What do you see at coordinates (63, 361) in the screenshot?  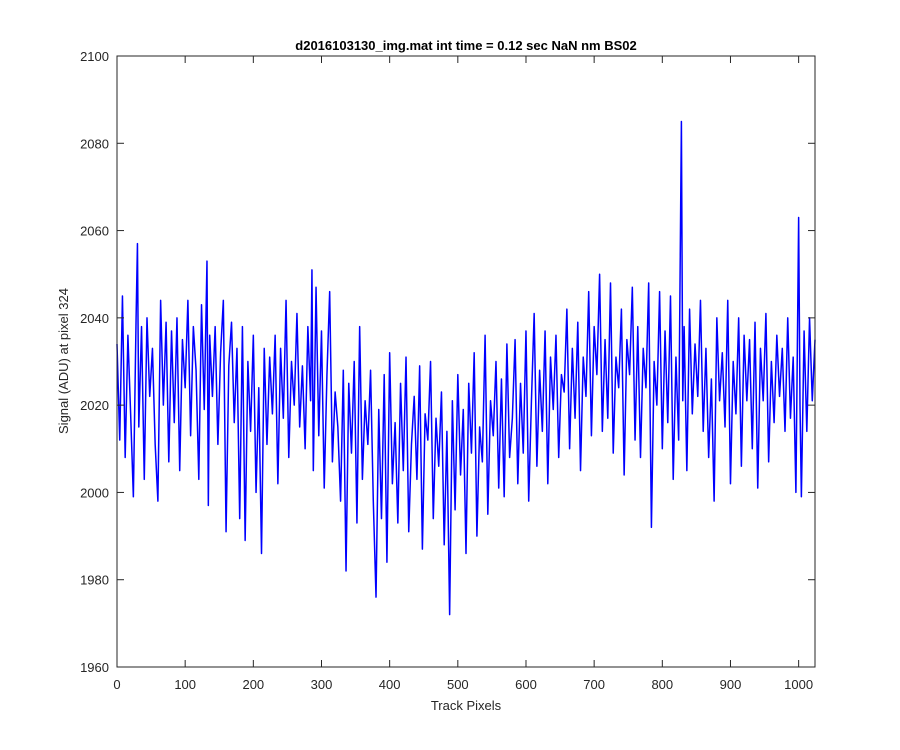 I see `y-axis-label: Signal (ADU) at pixel 324` at bounding box center [63, 361].